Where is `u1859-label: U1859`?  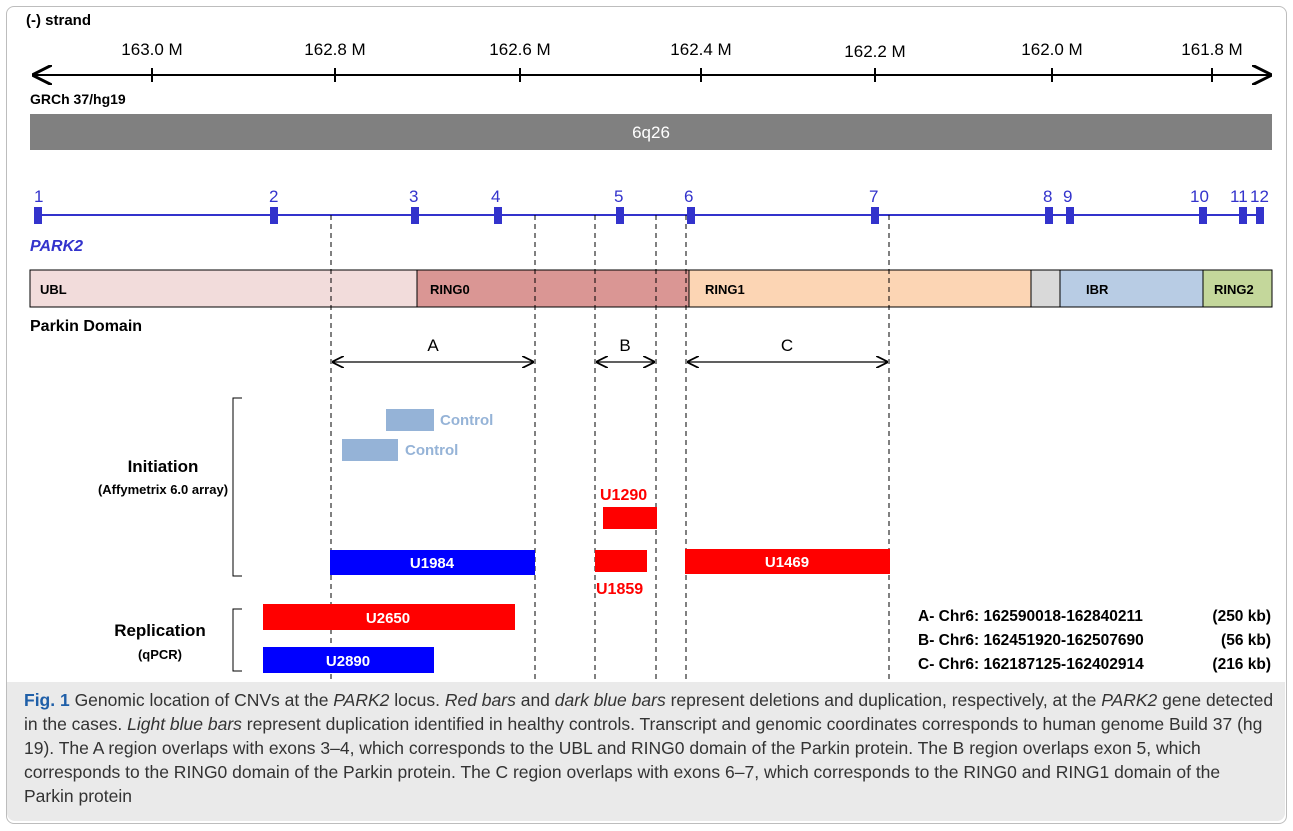
u1859-label: U1859 is located at coordinates (619, 589).